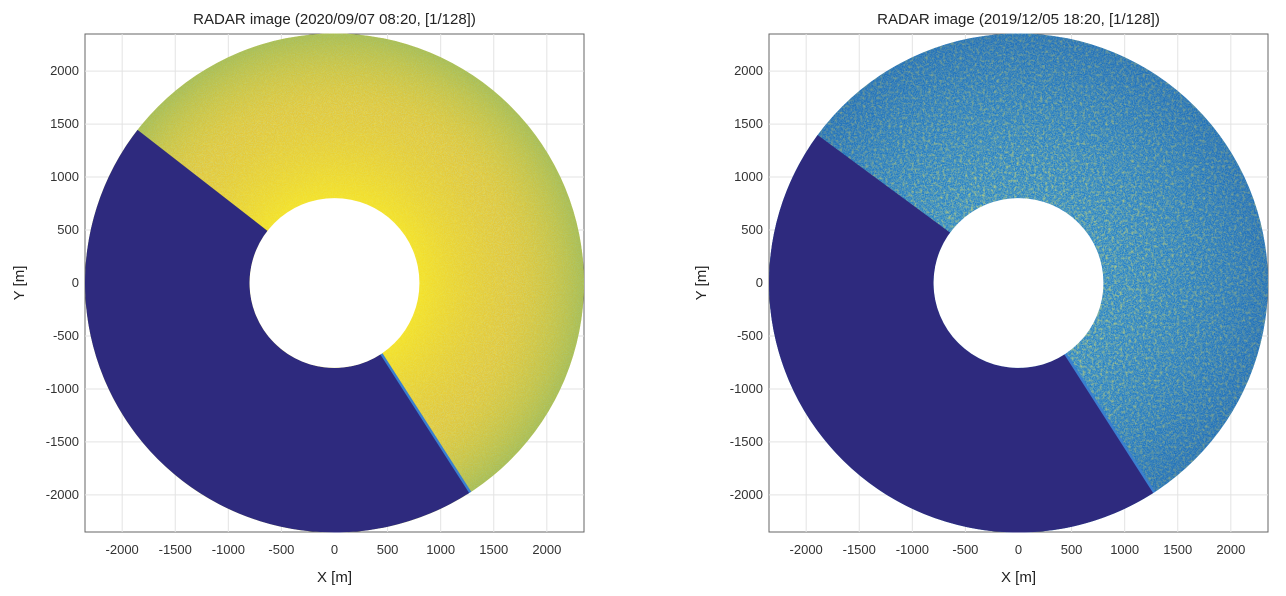 Image resolution: width=1286 pixels, height=596 pixels. What do you see at coordinates (334, 19) in the screenshot?
I see `chart-title: RADAR image (2020/09/07 08:20, [1/128])` at bounding box center [334, 19].